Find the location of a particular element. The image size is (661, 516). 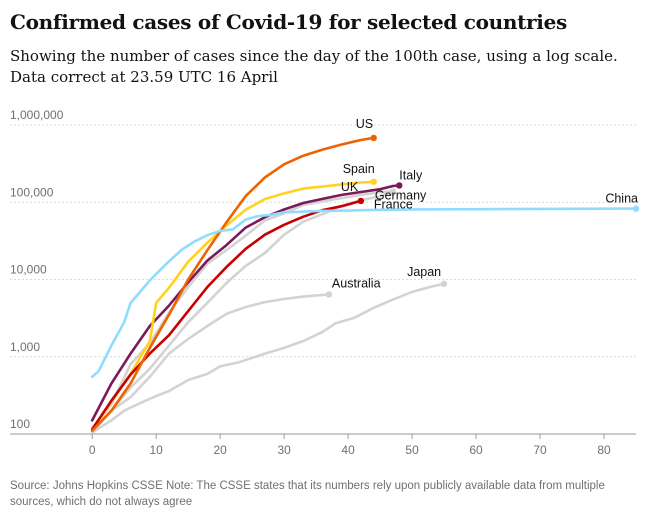

series-endpoint-us is located at coordinates (373, 138).